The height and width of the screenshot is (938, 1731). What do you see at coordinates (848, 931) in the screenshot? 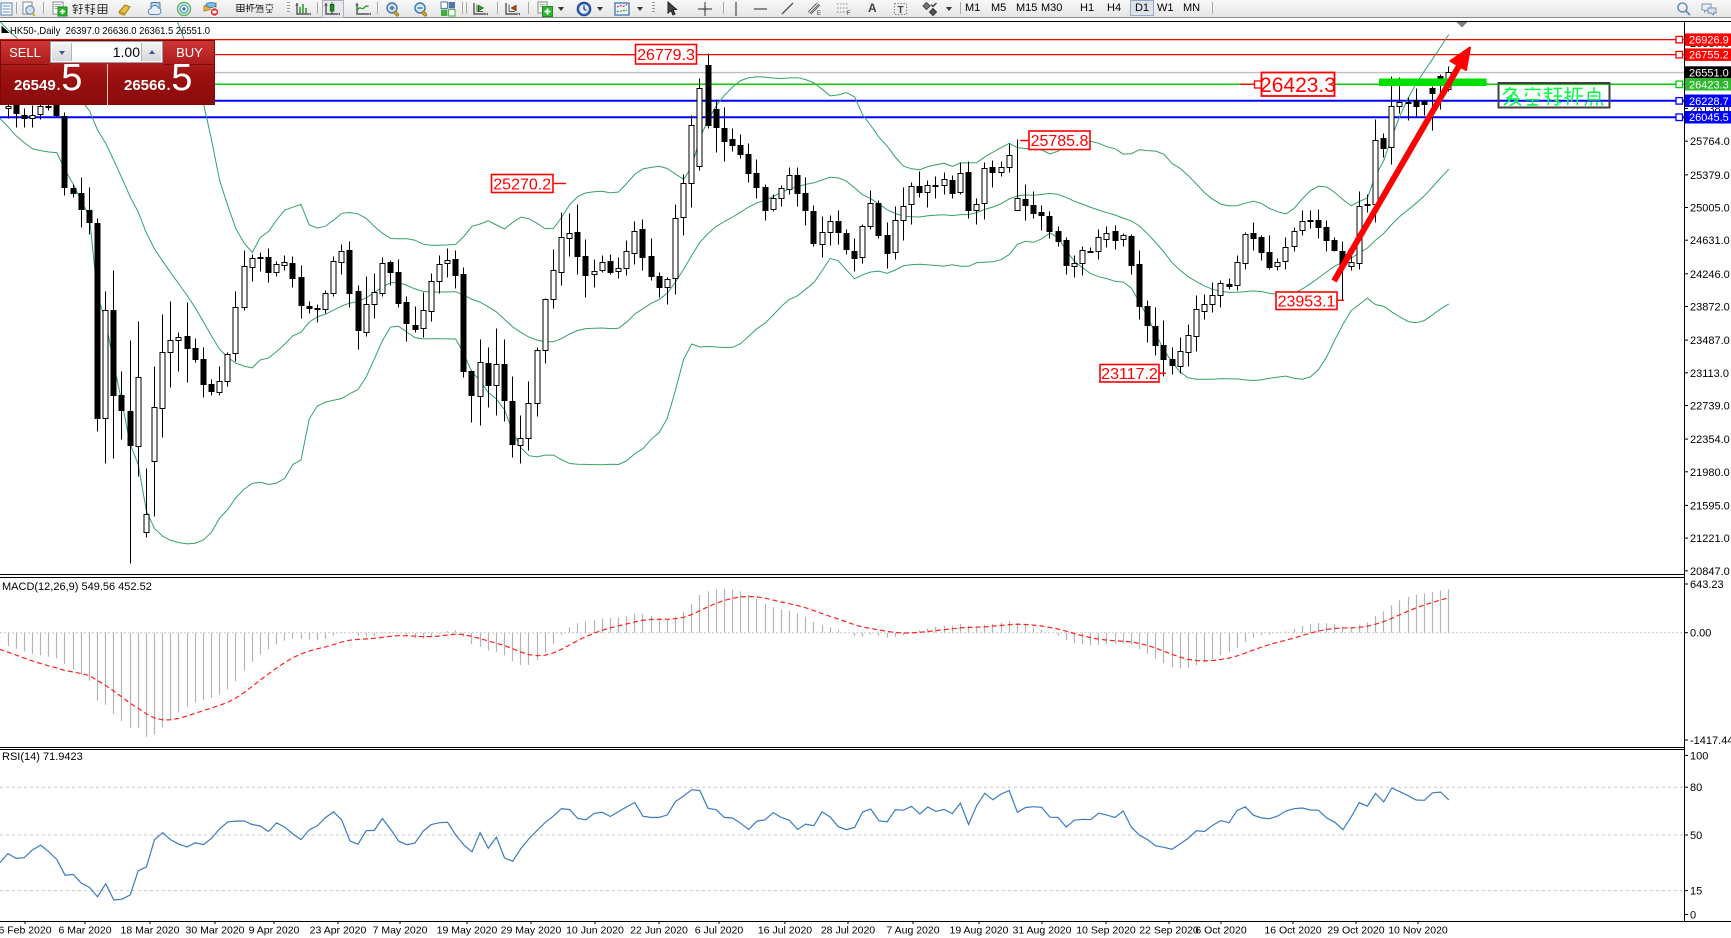
I see `svg-text: 28 Jul 2020` at bounding box center [848, 931].